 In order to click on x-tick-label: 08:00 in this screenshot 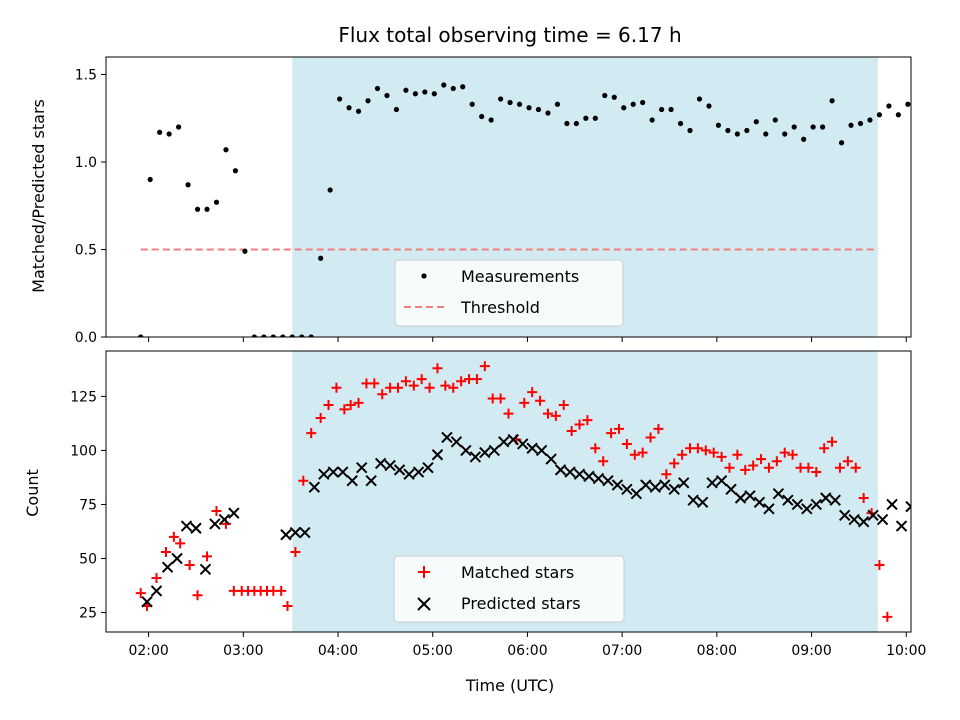, I will do `click(717, 651)`.